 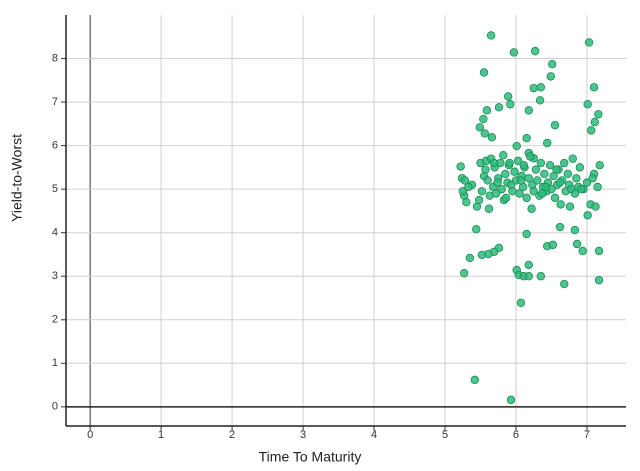 I want to click on x-tick-label: 4, so click(x=374, y=435).